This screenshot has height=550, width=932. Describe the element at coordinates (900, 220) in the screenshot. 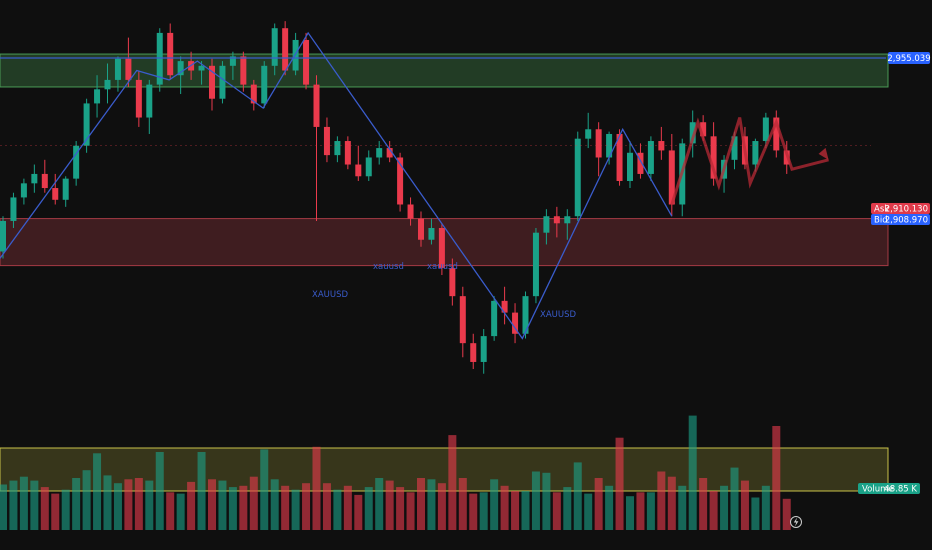

I see `bid-tag: Bid 2,908.970` at that location.